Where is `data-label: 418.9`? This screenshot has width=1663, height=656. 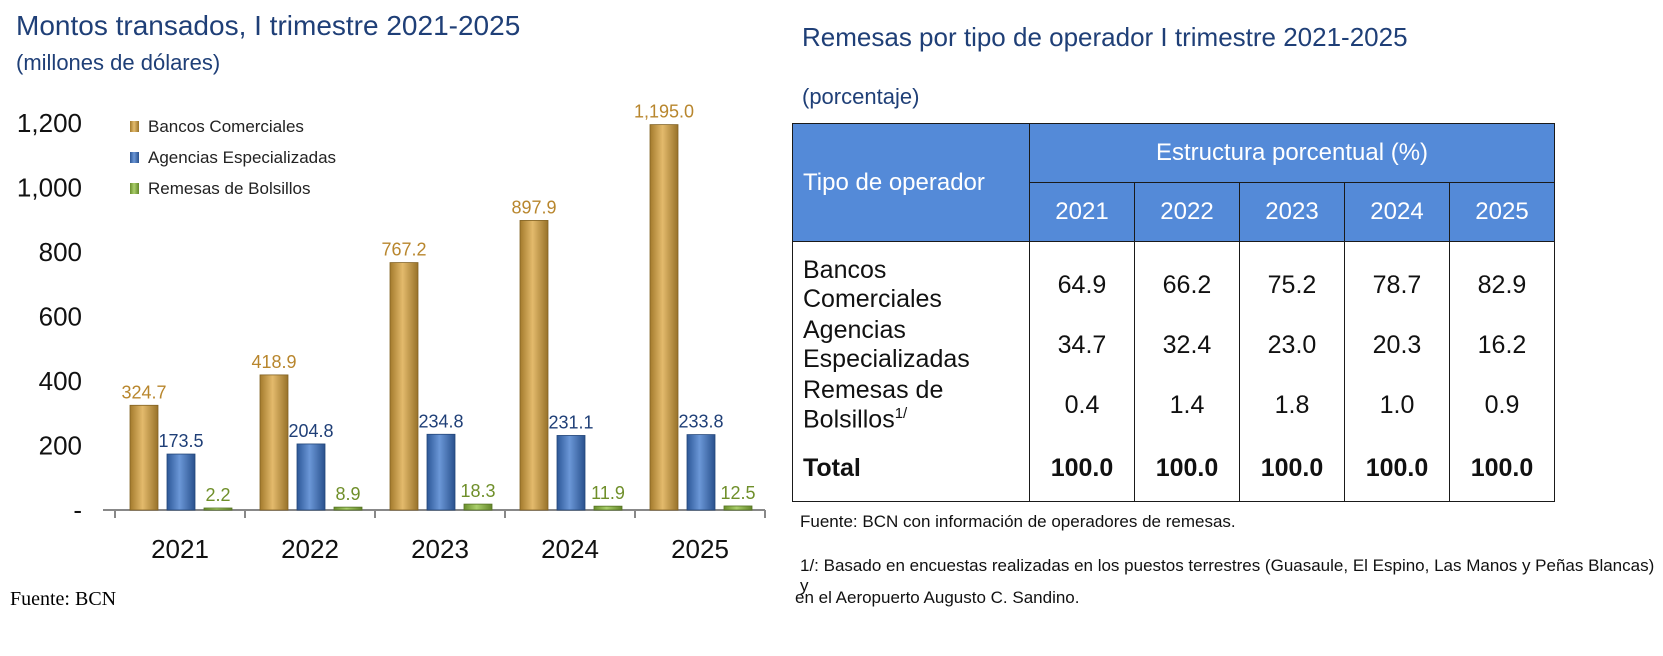
data-label: 418.9 is located at coordinates (273, 362).